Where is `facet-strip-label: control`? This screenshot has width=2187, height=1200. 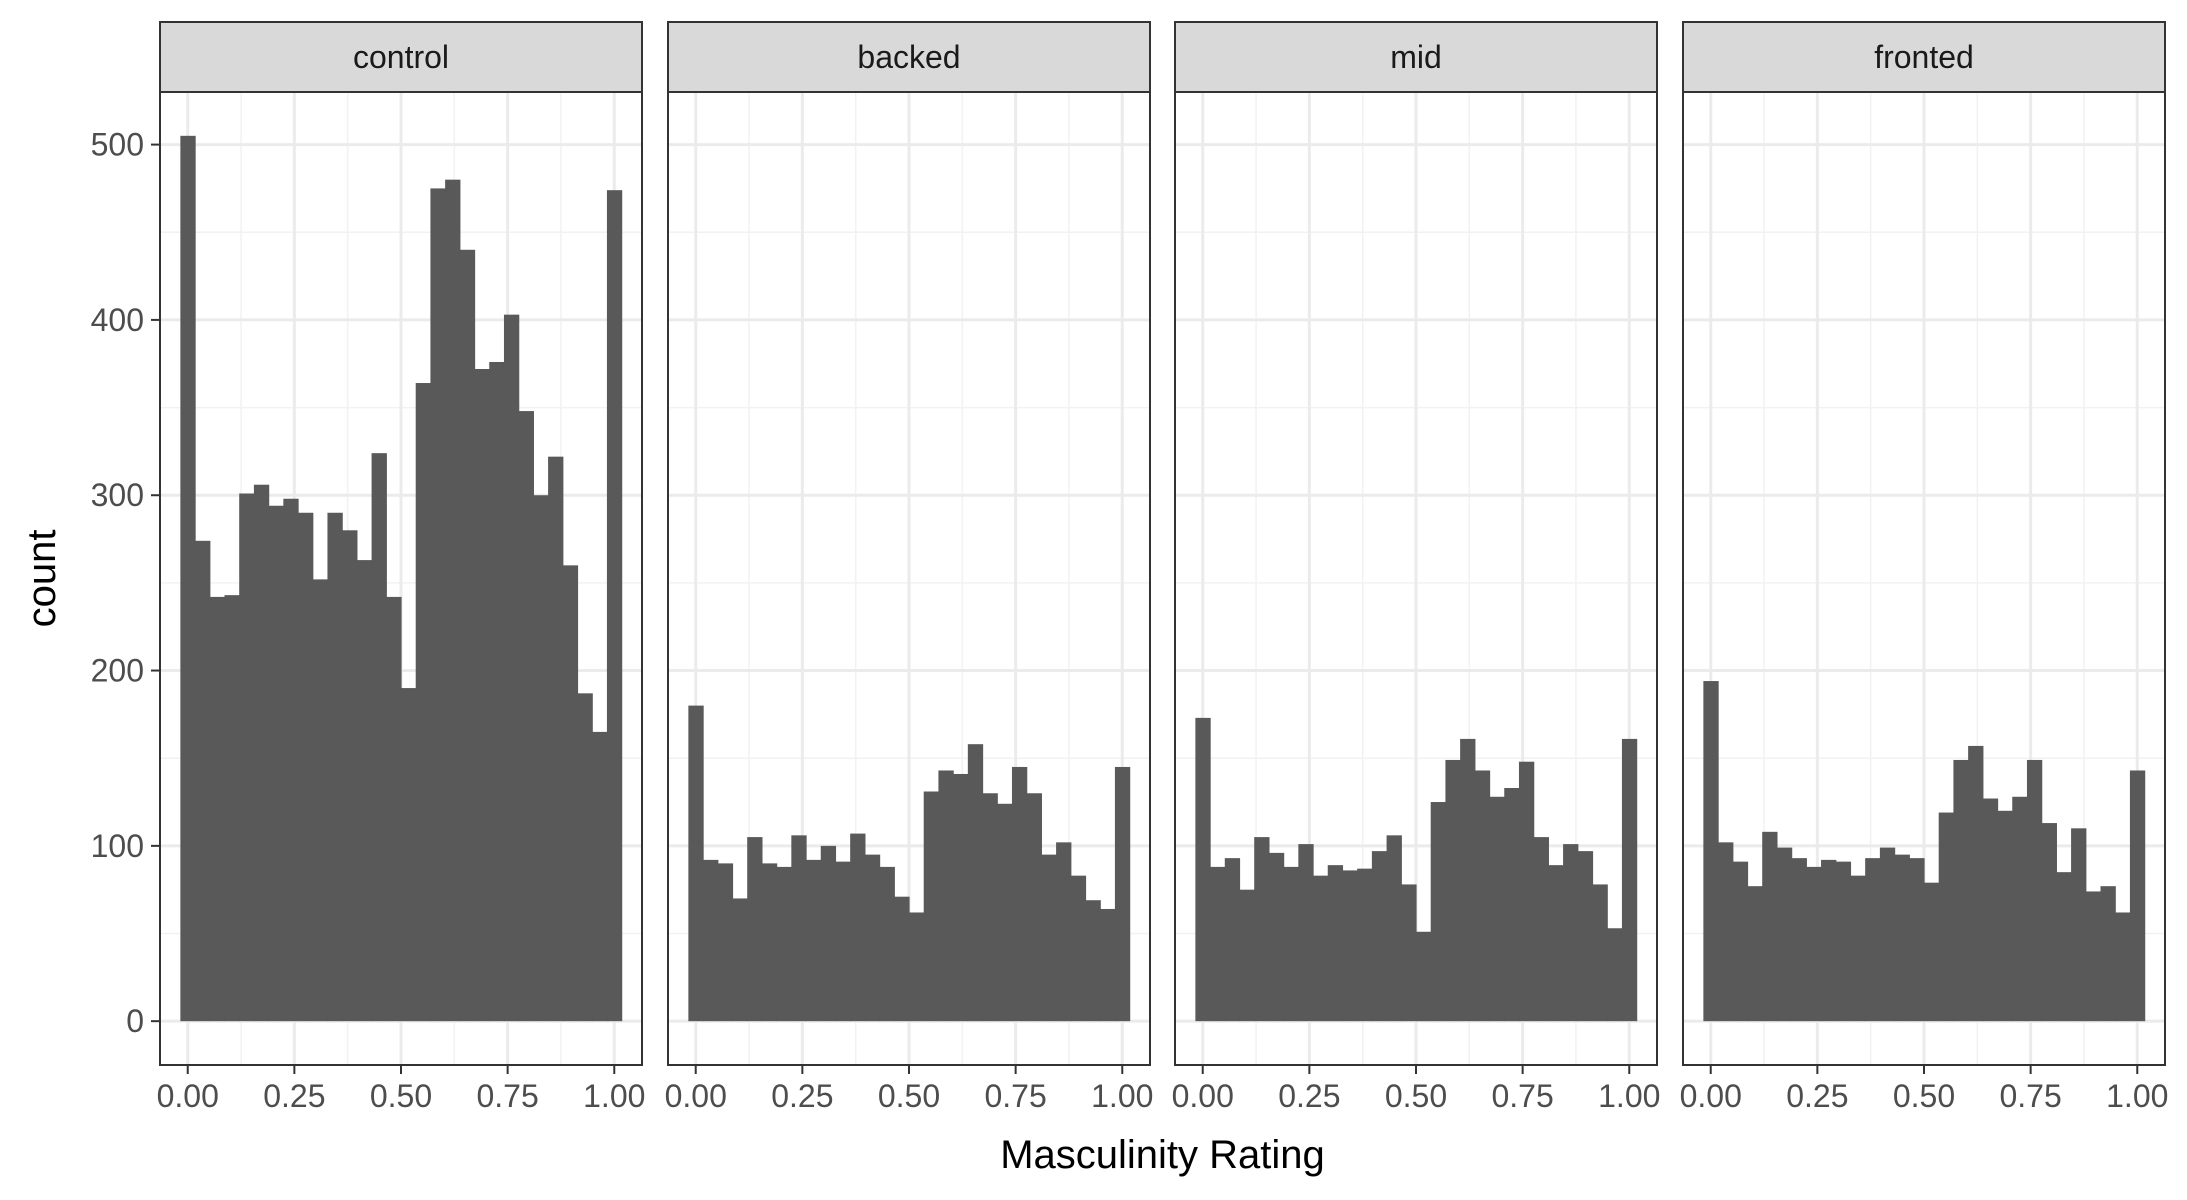 facet-strip-label: control is located at coordinates (401, 57).